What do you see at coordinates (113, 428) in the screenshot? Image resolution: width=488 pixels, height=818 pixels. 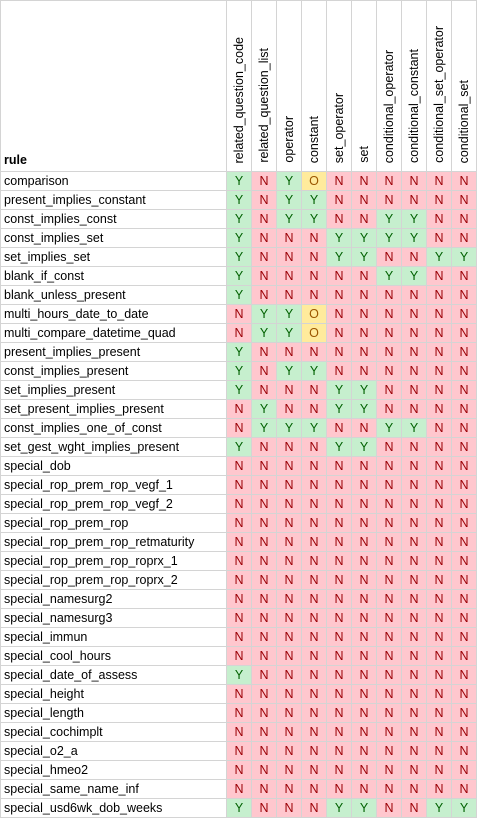 I see `rule-name-cell: const_implies_one_of_const` at bounding box center [113, 428].